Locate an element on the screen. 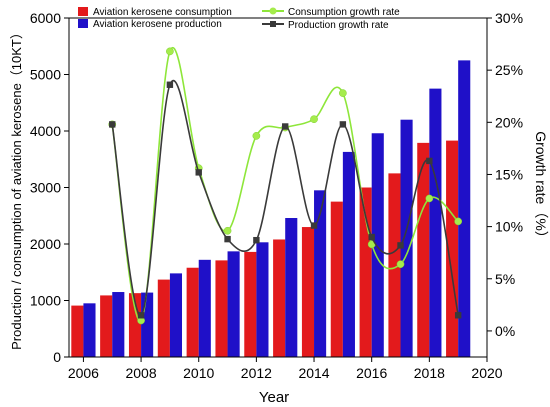 Image resolution: width=550 pixels, height=407 pixels. consumption-bar-2010 is located at coordinates (192, 312).